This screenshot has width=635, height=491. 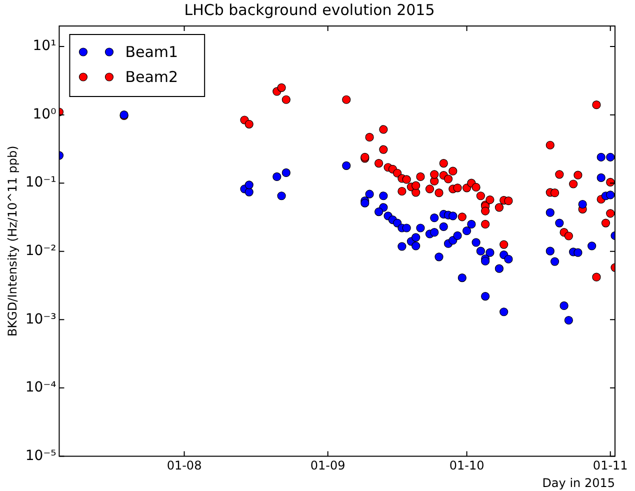 I want to click on x-tick-label: 01-11, so click(x=610, y=465).